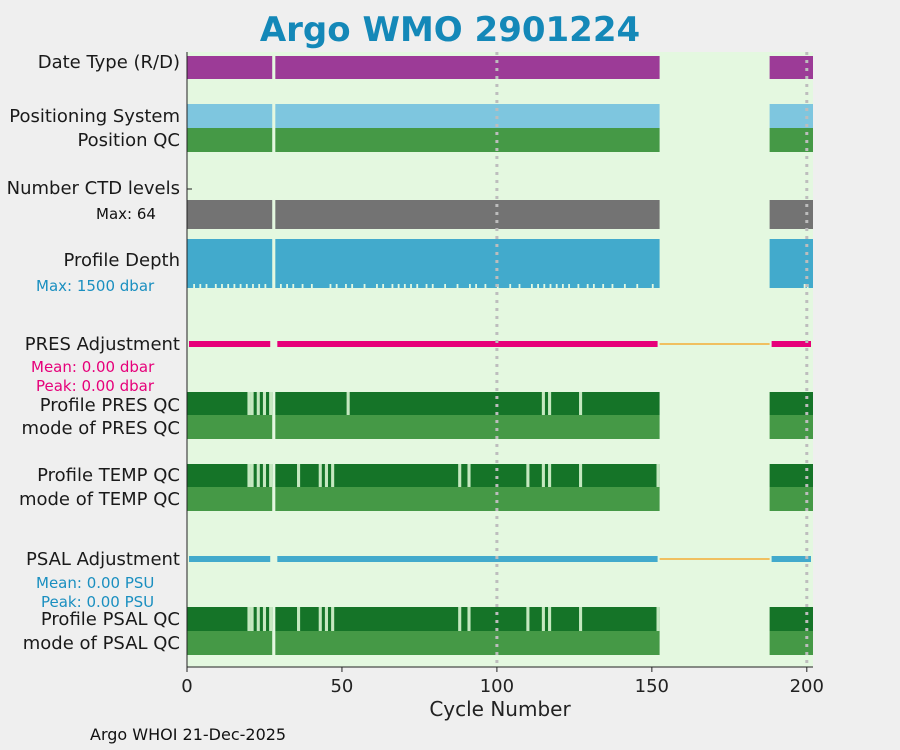  What do you see at coordinates (110, 619) in the screenshot?
I see `label-profile-psal-qc: Profile PSAL QC` at bounding box center [110, 619].